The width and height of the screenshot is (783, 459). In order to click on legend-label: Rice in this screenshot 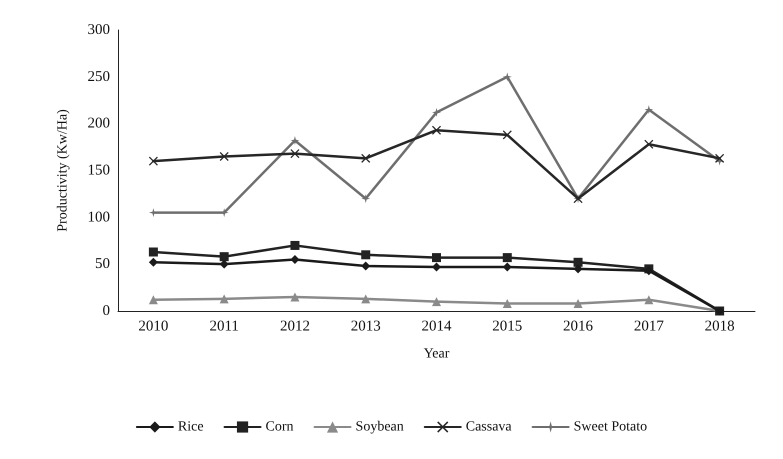, I will do `click(191, 427)`.